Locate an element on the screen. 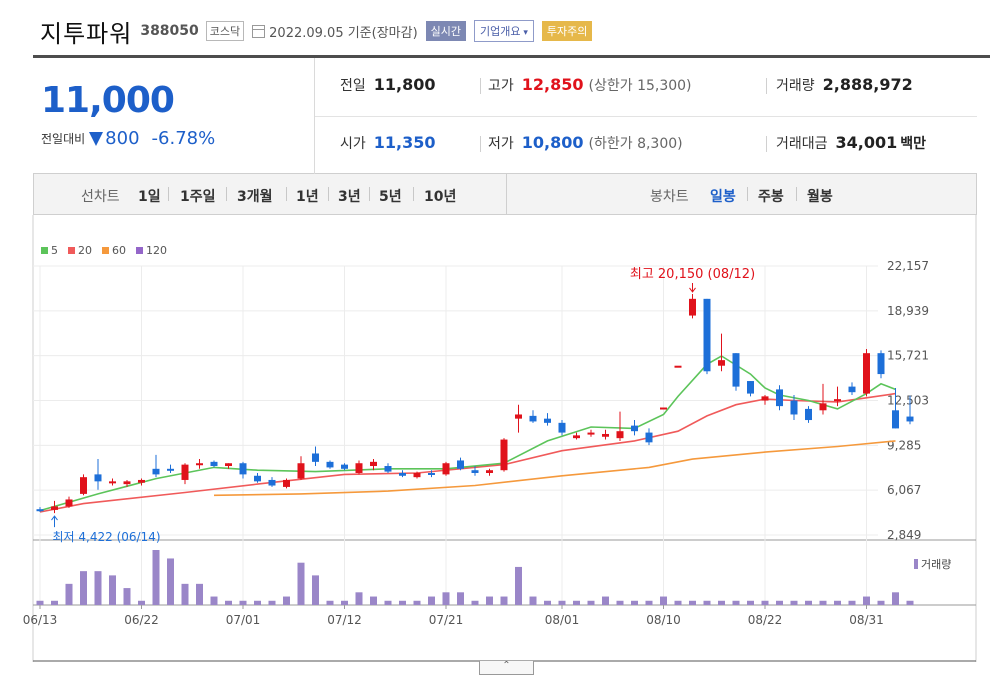 The image size is (990, 693). stat-value: 12,850 is located at coordinates (552, 84).